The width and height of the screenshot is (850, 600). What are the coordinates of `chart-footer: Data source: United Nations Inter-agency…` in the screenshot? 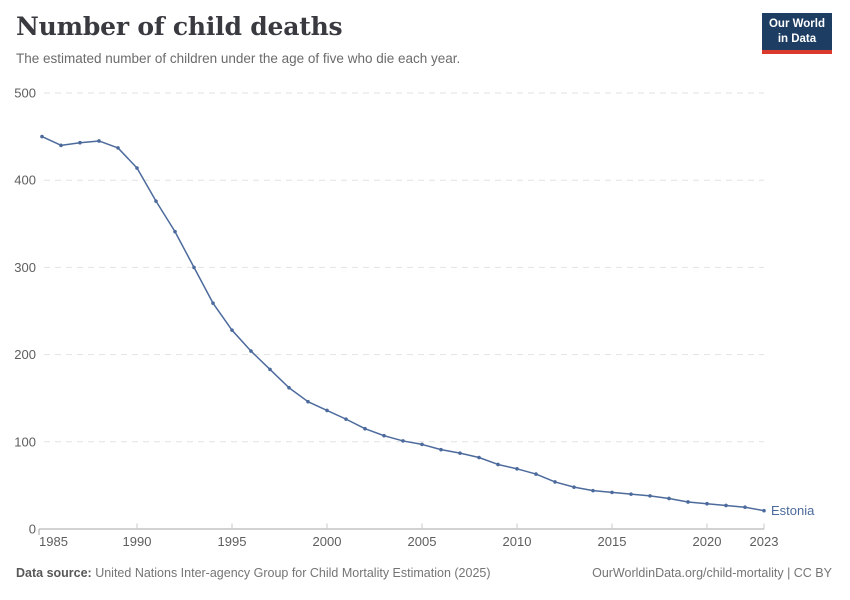 It's located at (424, 573).